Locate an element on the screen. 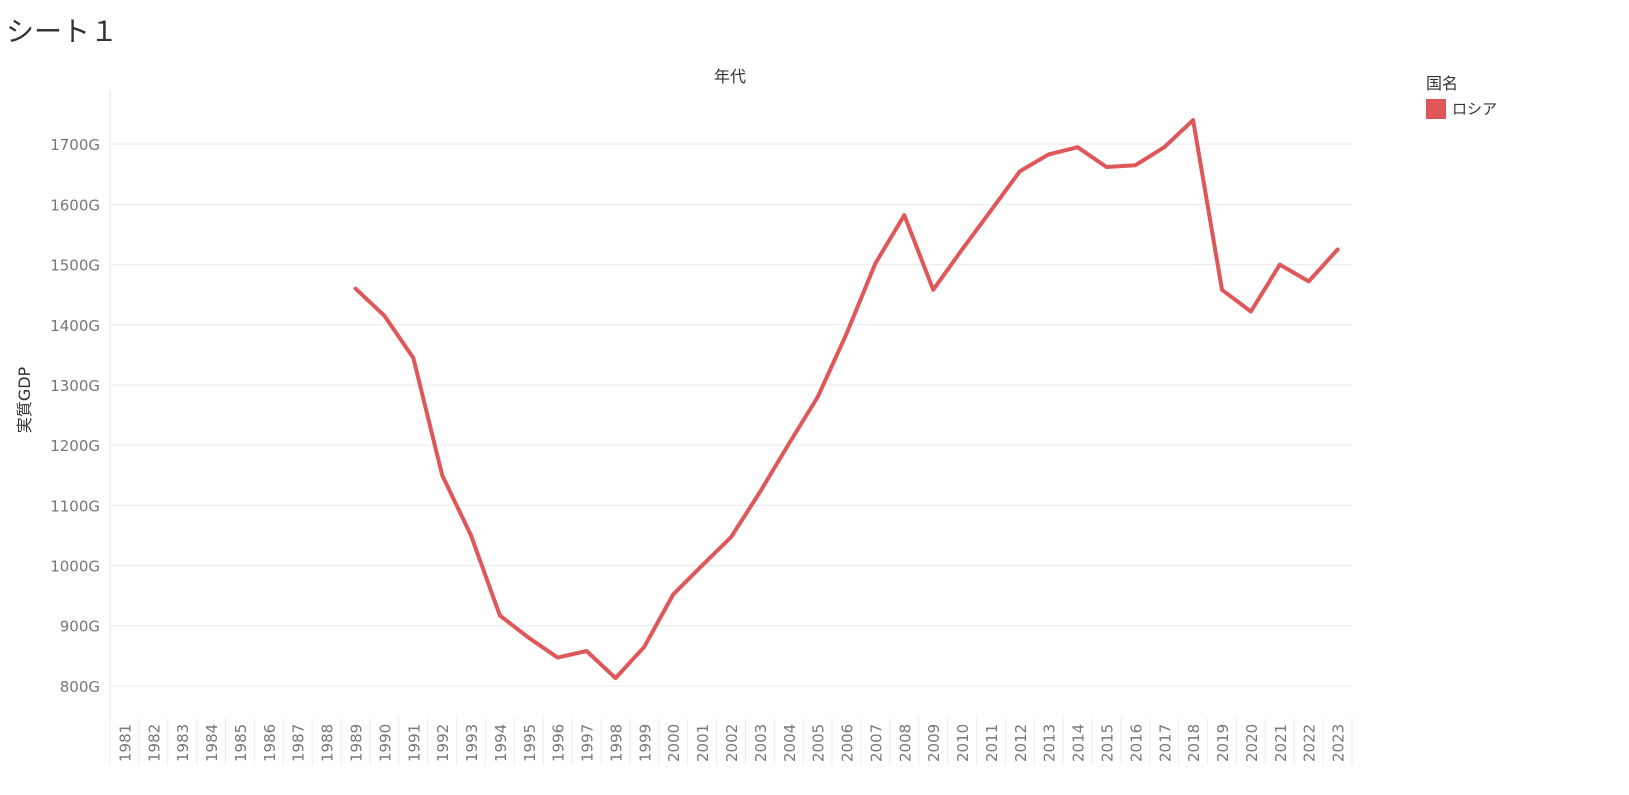 Image resolution: width=1629 pixels, height=795 pixels. x-tick-label: 2017 is located at coordinates (1165, 743).